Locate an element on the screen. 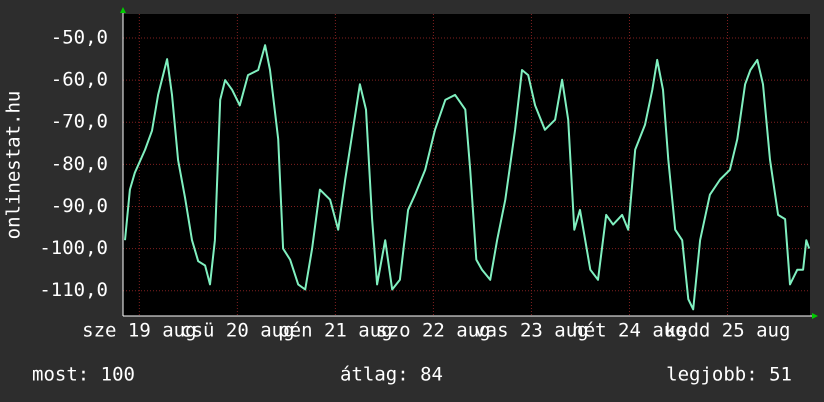  y-tick-label: -50,0 is located at coordinates (79, 38).